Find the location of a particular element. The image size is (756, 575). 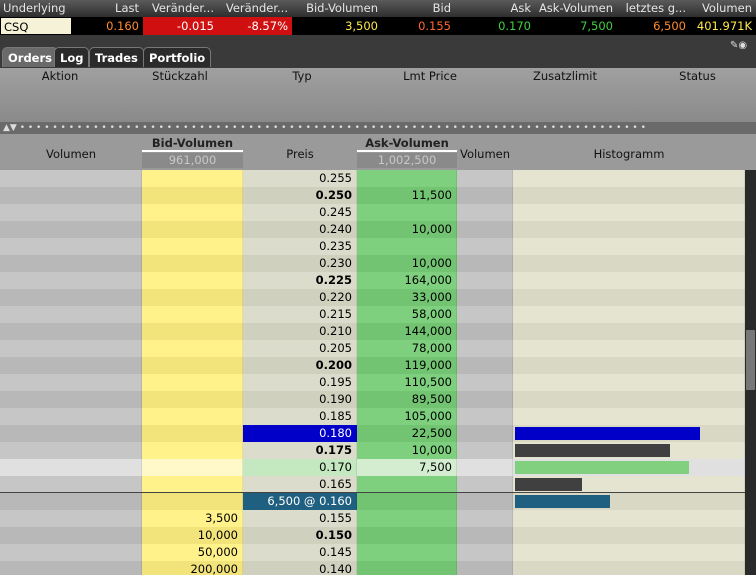

price-cell: 0.145 is located at coordinates (300, 552).